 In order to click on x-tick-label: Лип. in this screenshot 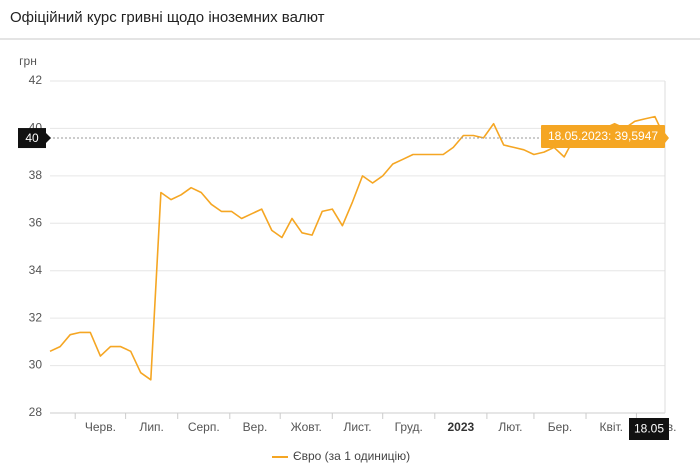, I will do `click(151, 427)`.